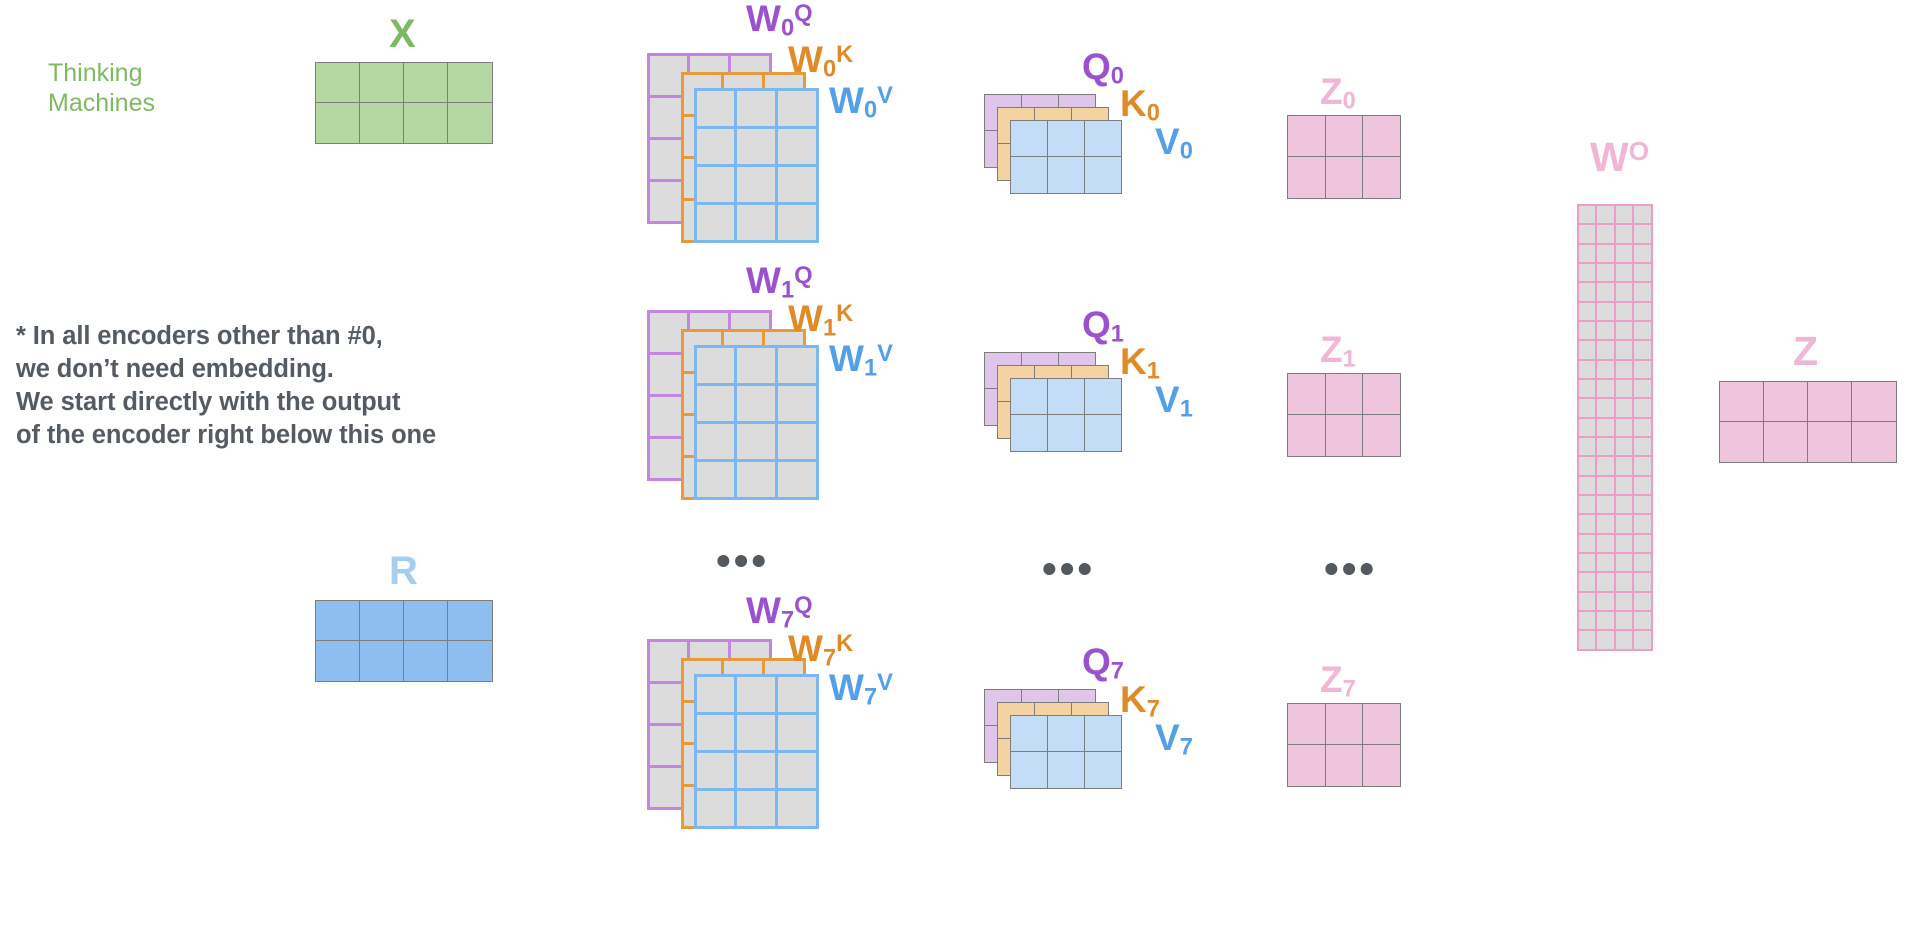 This screenshot has width=1930, height=938. I want to click on k0-base: K, so click(1133, 103).